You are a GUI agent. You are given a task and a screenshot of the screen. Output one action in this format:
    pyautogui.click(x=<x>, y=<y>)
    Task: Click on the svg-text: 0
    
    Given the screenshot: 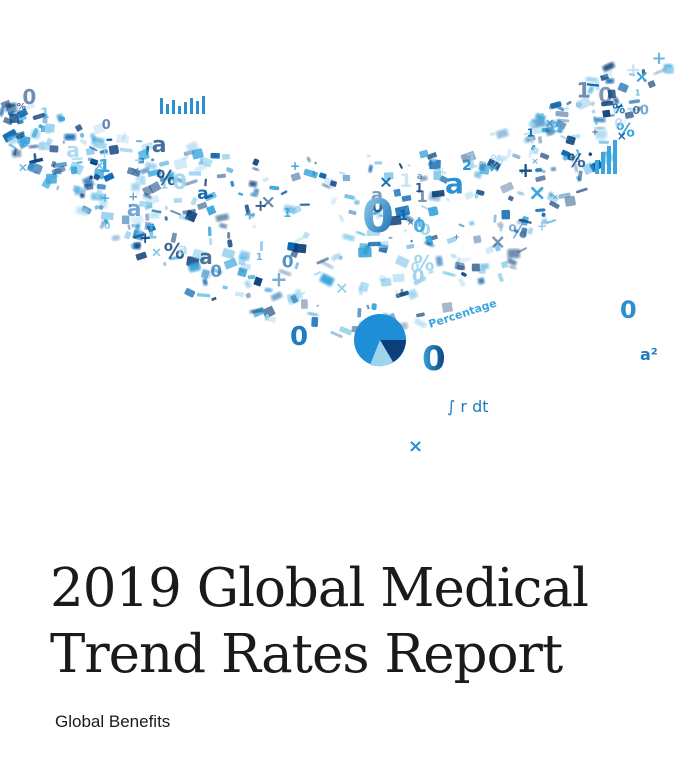 What is the action you would take?
    pyautogui.click(x=628, y=310)
    